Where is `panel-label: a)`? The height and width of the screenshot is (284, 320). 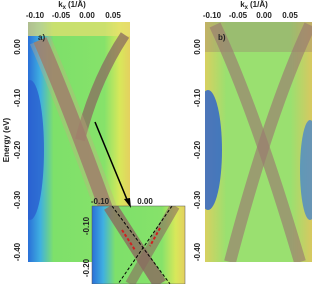 panel-label: a) is located at coordinates (41, 37).